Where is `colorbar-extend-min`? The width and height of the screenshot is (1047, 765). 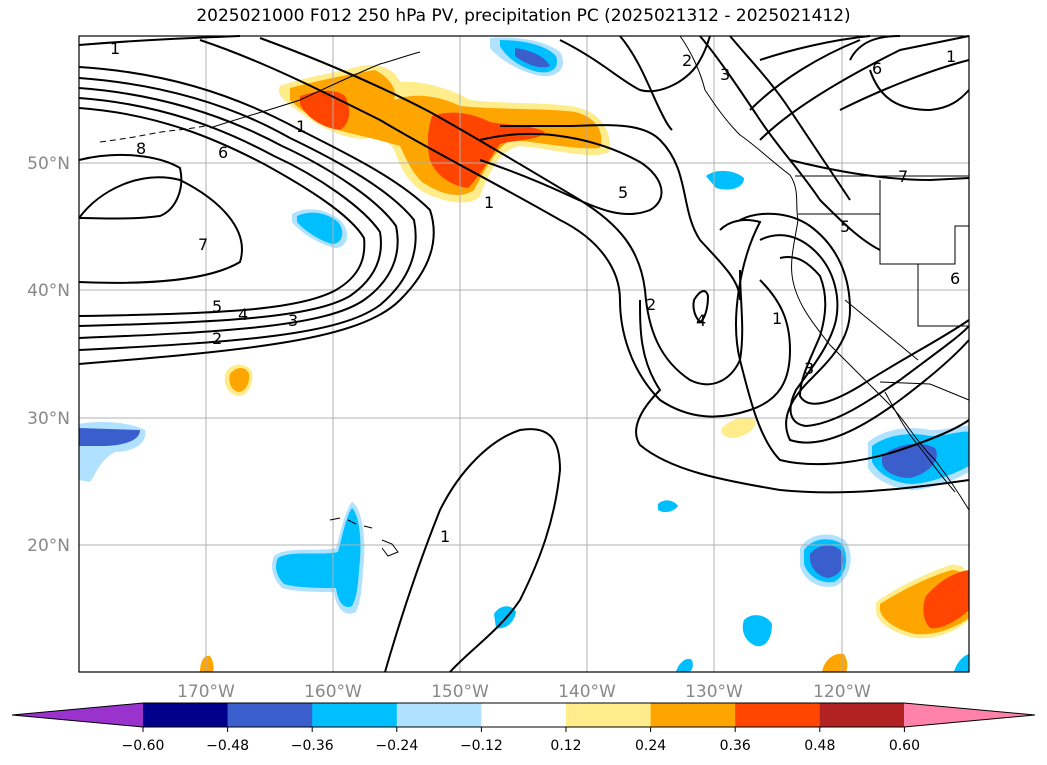 colorbar-extend-min is located at coordinates (77, 715).